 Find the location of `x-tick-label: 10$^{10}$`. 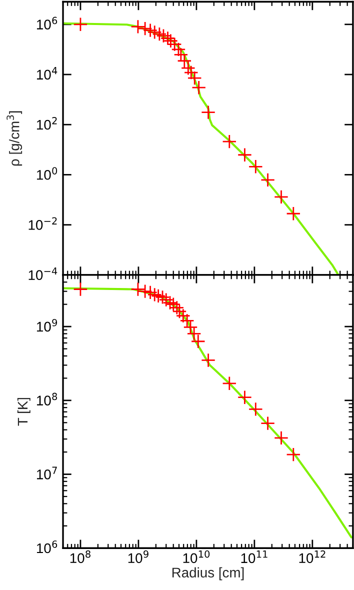

x-tick-label: 10$^{10}$ is located at coordinates (196, 557).